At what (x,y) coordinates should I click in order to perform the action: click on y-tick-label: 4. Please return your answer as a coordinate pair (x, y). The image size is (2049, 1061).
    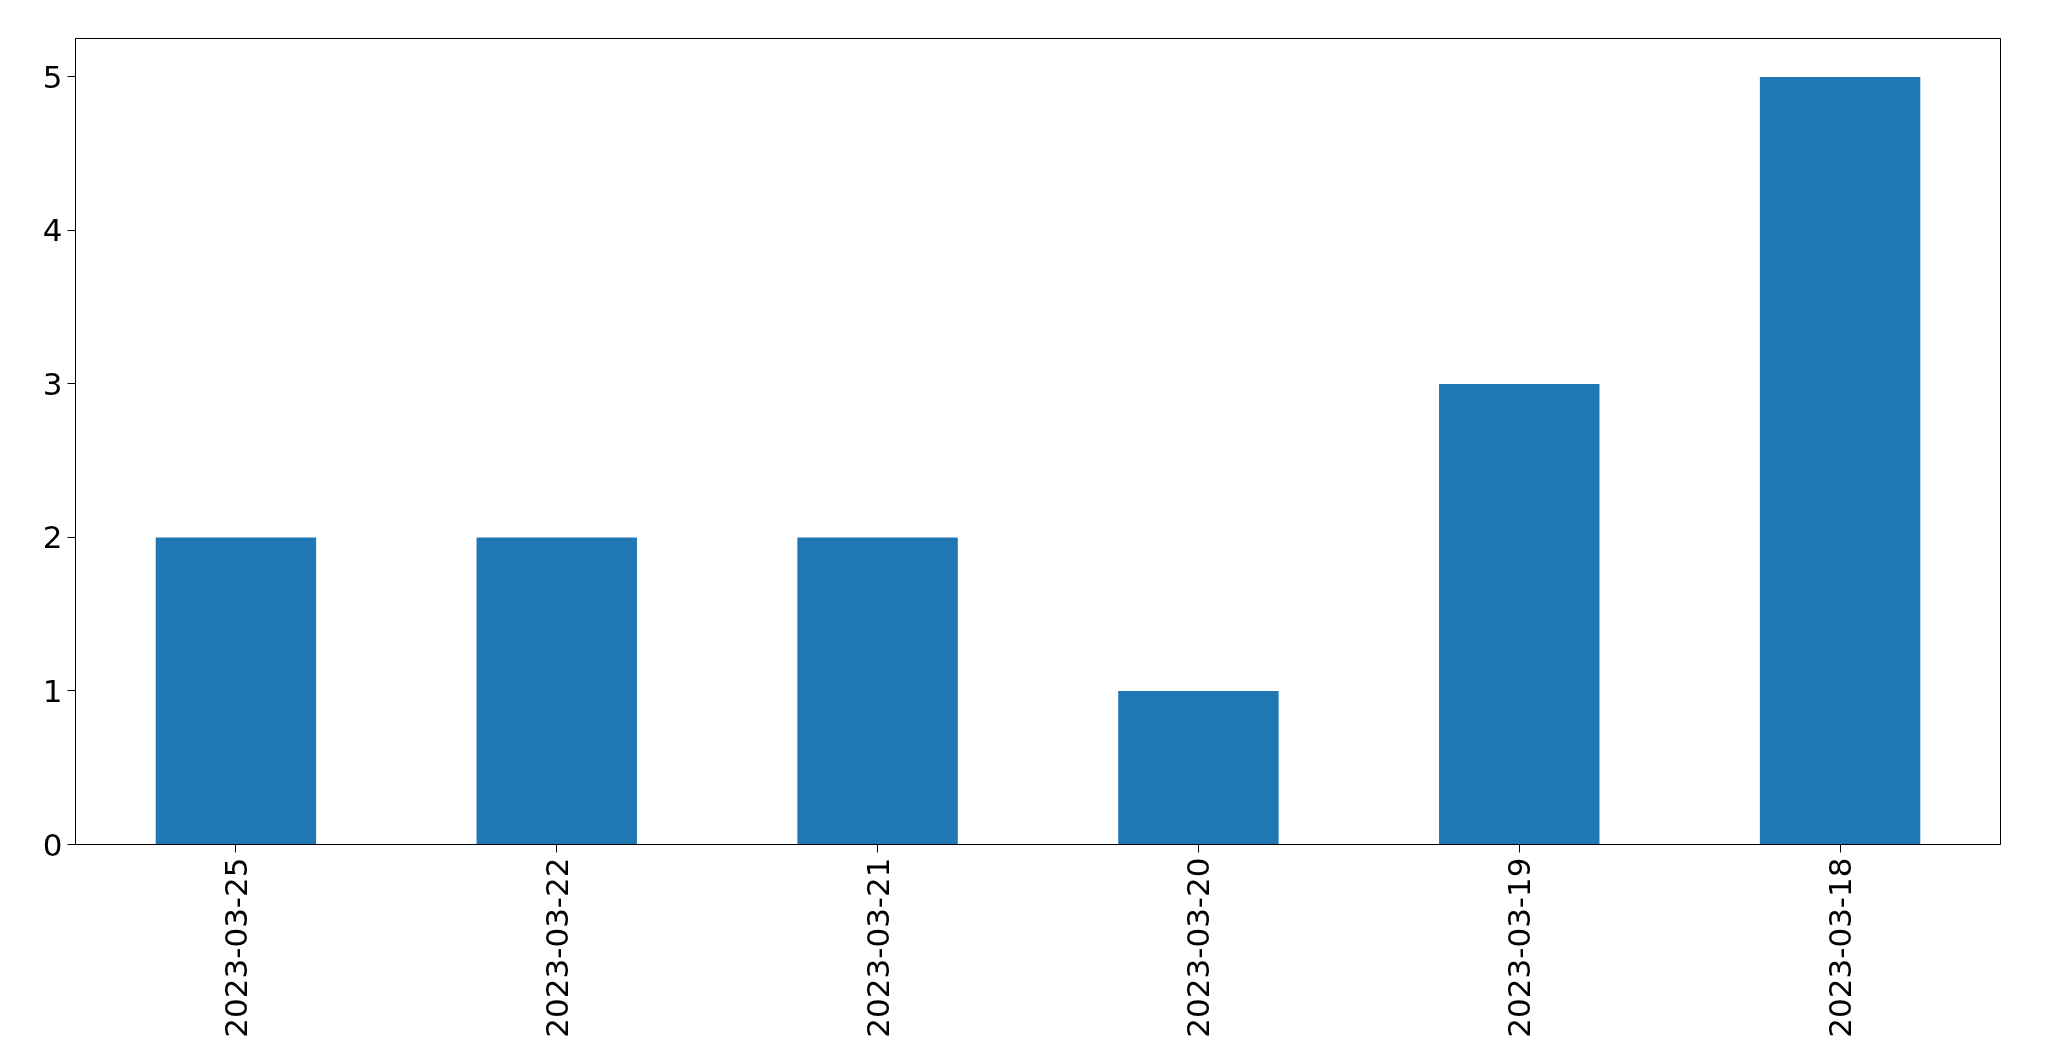
    Looking at the image, I should click on (52, 230).